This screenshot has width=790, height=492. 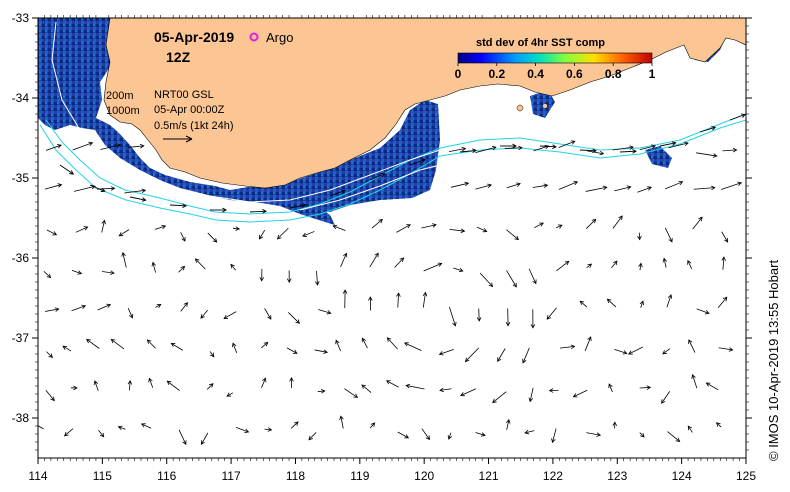 I want to click on y-tick-label: -34, so click(x=21, y=98).